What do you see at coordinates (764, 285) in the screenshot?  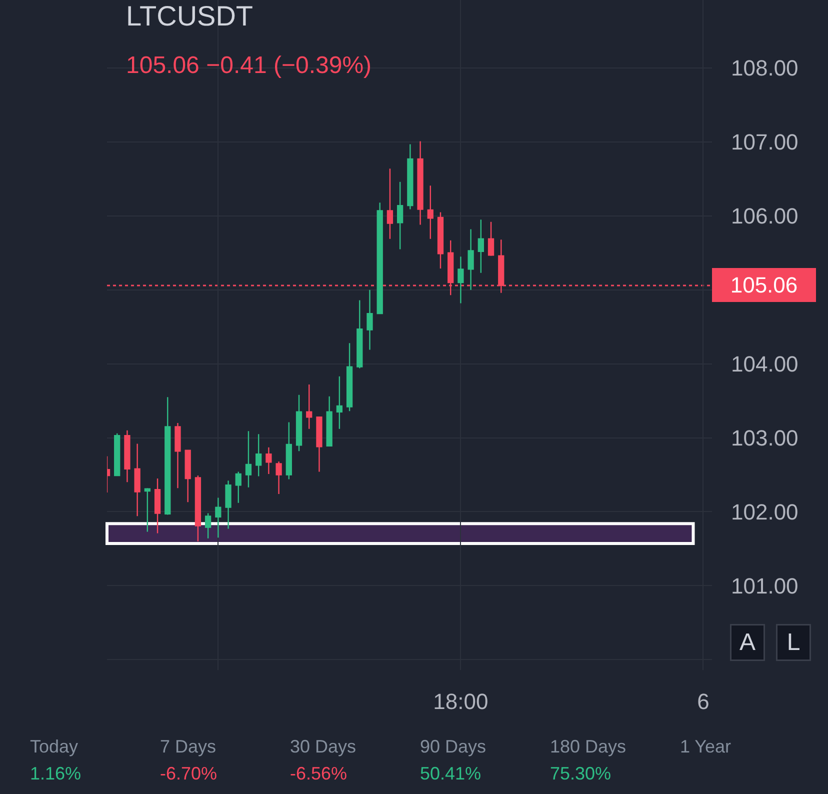 I see `ref-line-label: 105.06` at bounding box center [764, 285].